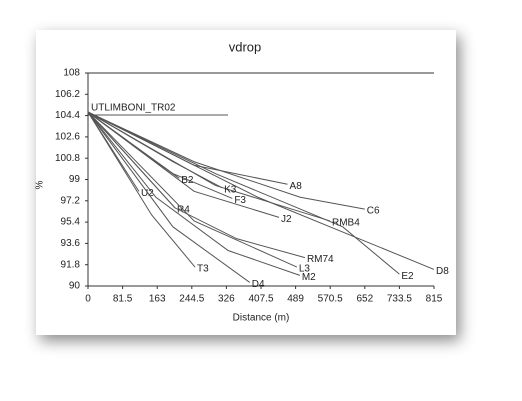 The width and height of the screenshot is (522, 401). I want to click on annotation: UTLIMBONI_TR02, so click(133, 108).